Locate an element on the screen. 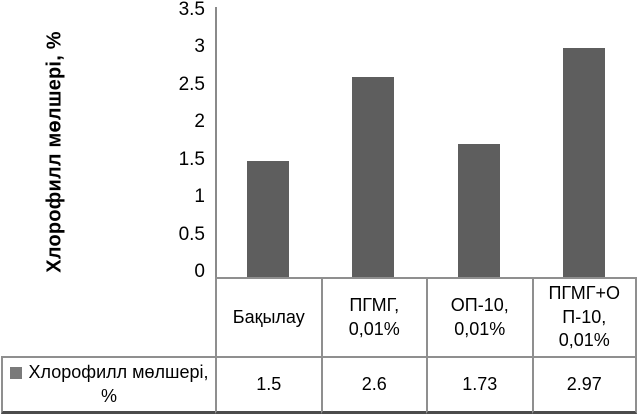  value-cell: 2.6 is located at coordinates (373, 385).